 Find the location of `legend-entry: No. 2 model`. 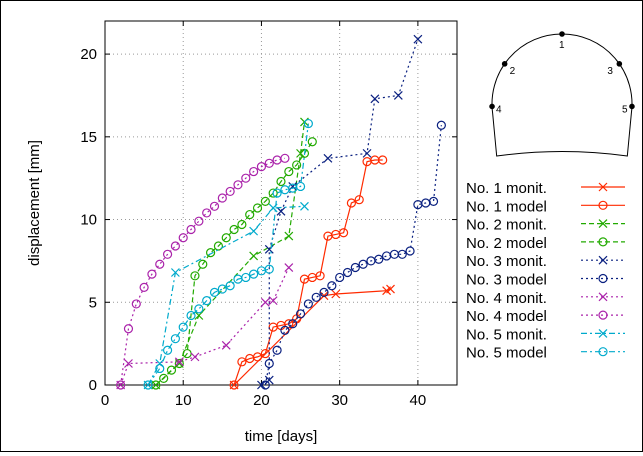

legend-entry: No. 2 model is located at coordinates (545, 243).